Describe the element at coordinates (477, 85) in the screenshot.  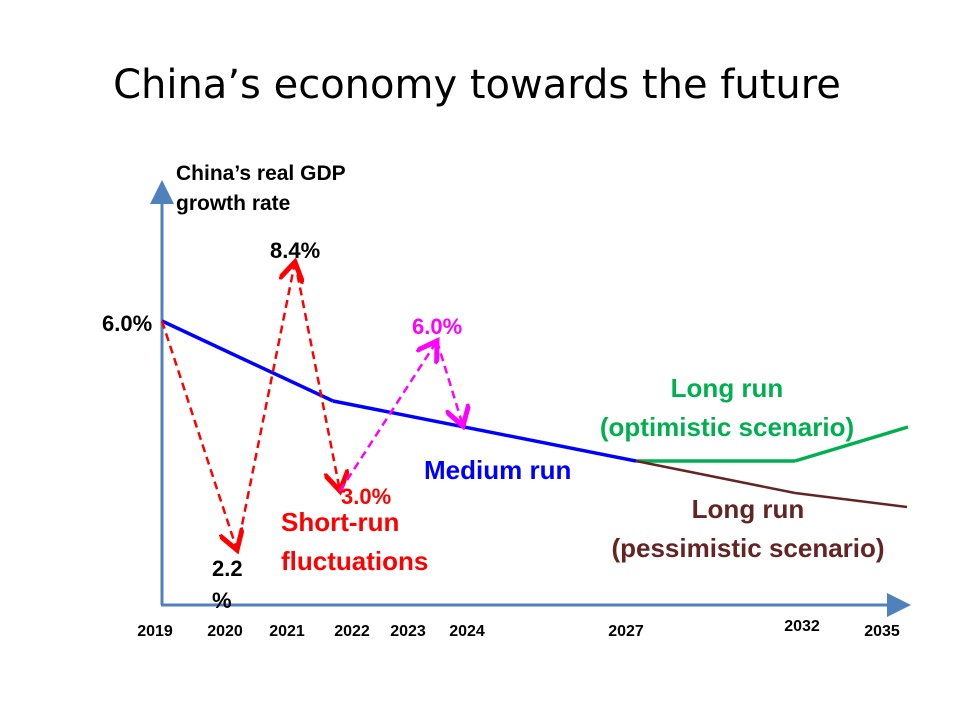
I see `slide-title: China’s economy towards the future` at that location.